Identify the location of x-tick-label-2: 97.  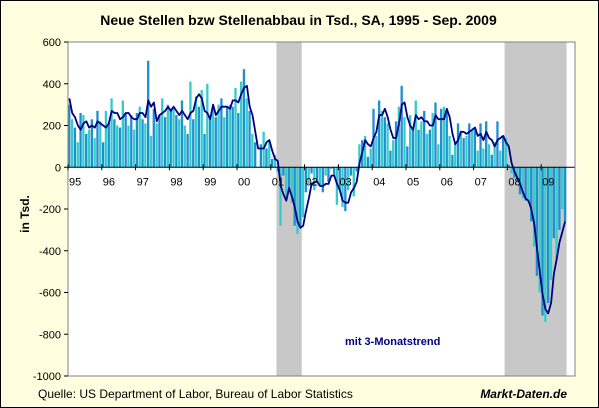
(143, 182).